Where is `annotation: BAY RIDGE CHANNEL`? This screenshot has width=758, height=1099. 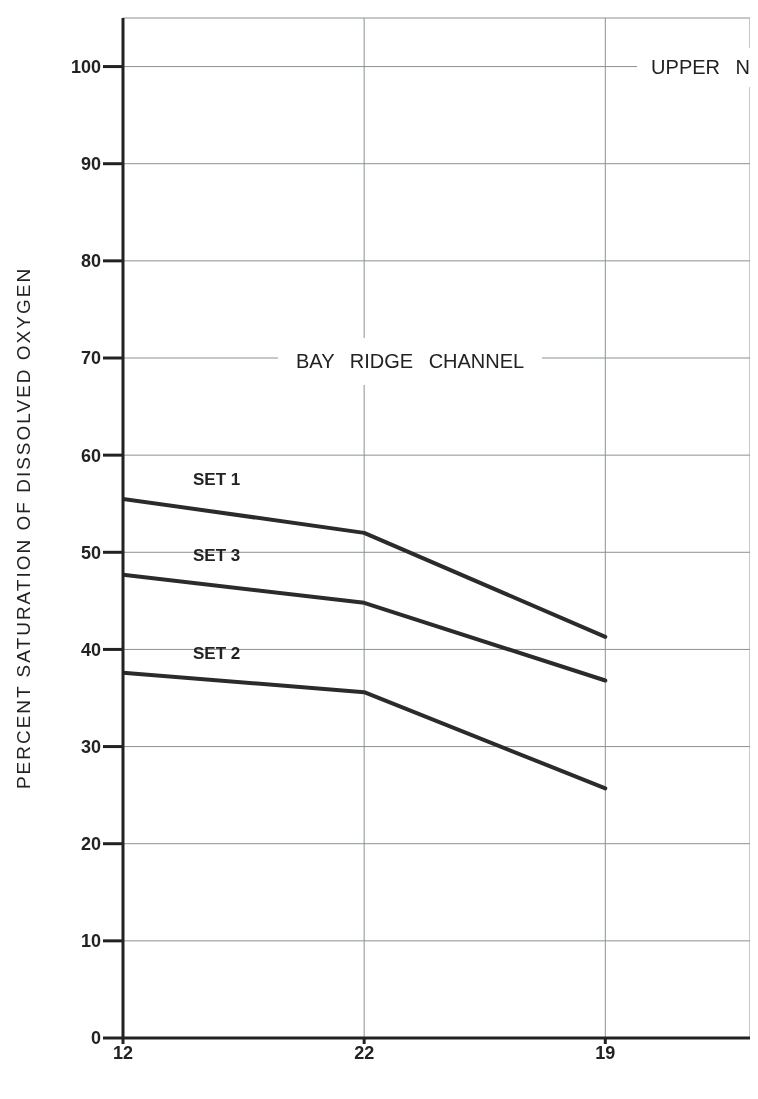 annotation: BAY RIDGE CHANNEL is located at coordinates (410, 361).